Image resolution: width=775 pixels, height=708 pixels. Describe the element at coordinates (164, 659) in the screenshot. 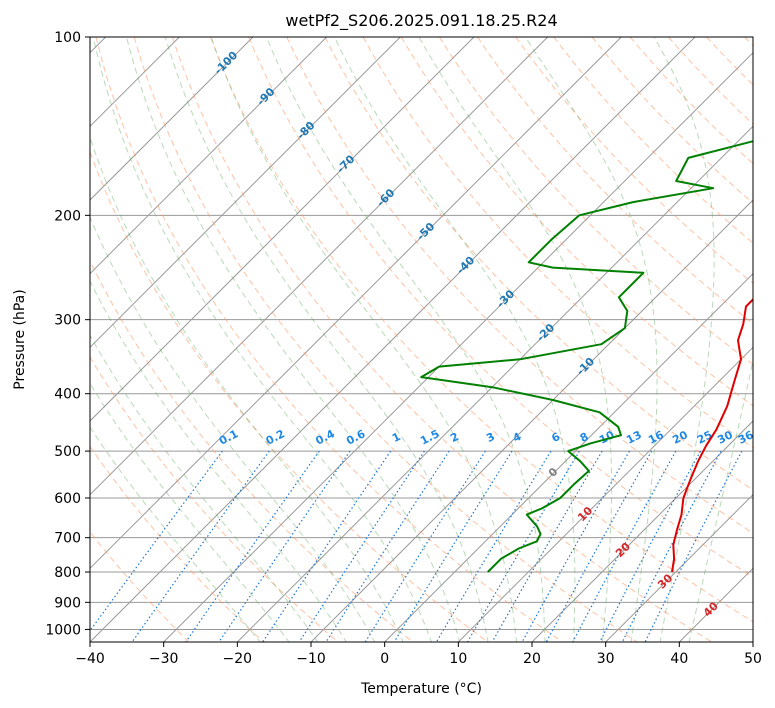

I see `x-tick-label: −30` at that location.